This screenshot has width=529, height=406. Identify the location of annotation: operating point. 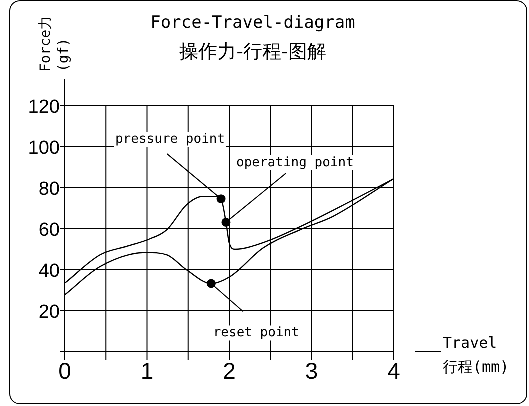
(295, 162).